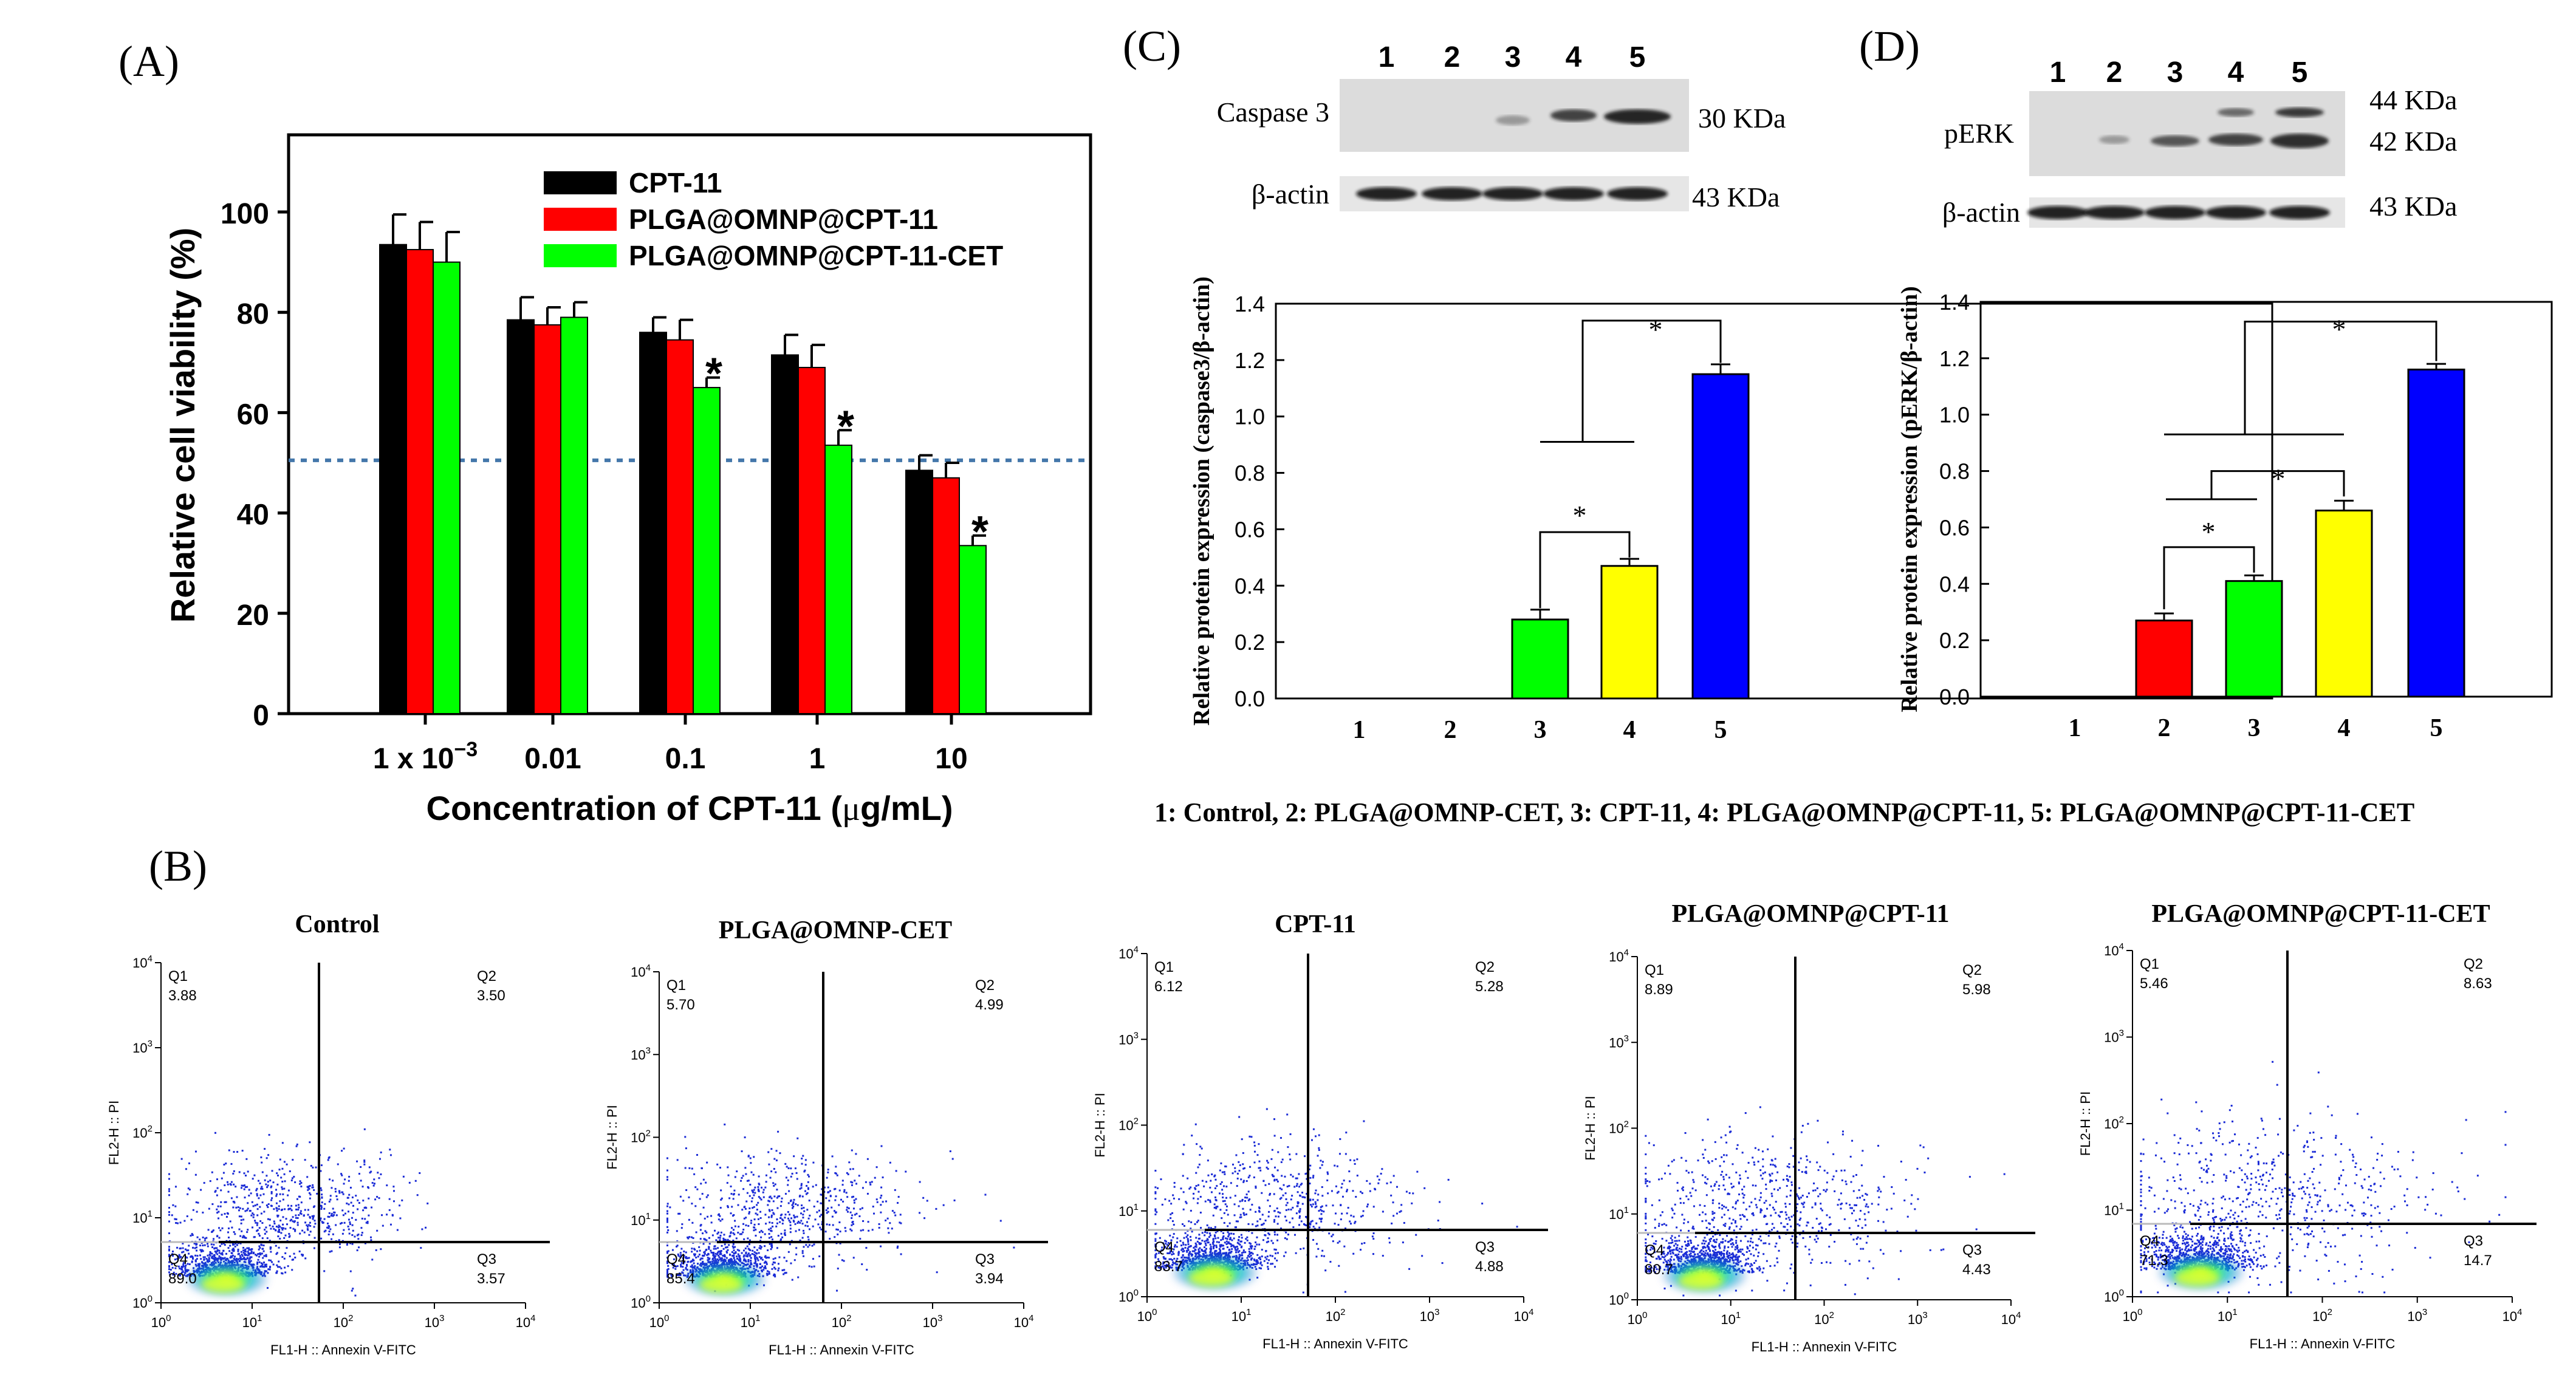 The image size is (2576, 1386). Describe the element at coordinates (1315, 924) in the screenshot. I see `flow-plot-title: CPT-11` at that location.